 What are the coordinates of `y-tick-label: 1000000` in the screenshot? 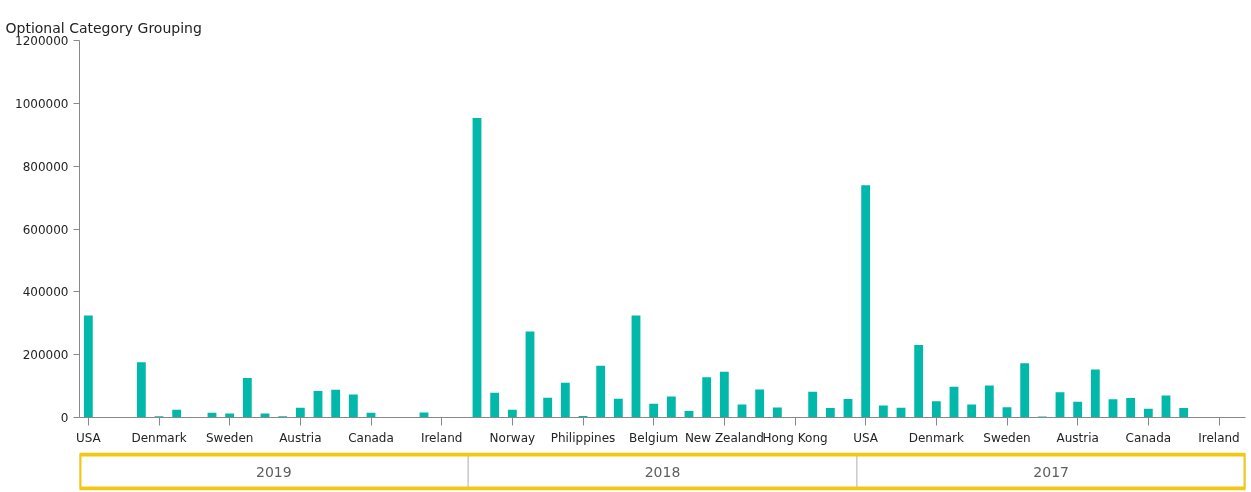 It's located at (42, 103).